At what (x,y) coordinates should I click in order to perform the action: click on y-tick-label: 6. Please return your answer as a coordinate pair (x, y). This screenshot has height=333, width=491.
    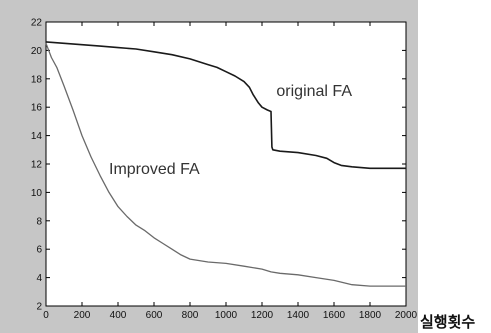
    Looking at the image, I should click on (39, 250).